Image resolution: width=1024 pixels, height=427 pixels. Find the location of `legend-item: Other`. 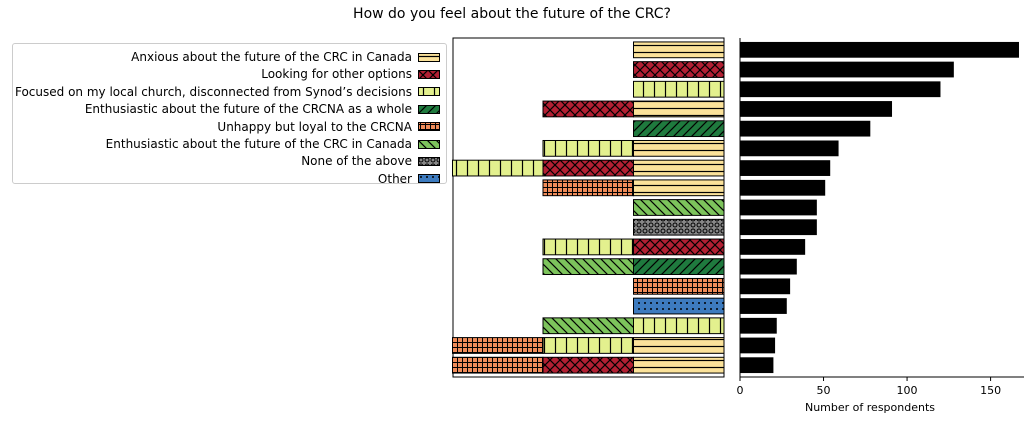

legend-item: Other is located at coordinates (409, 179).